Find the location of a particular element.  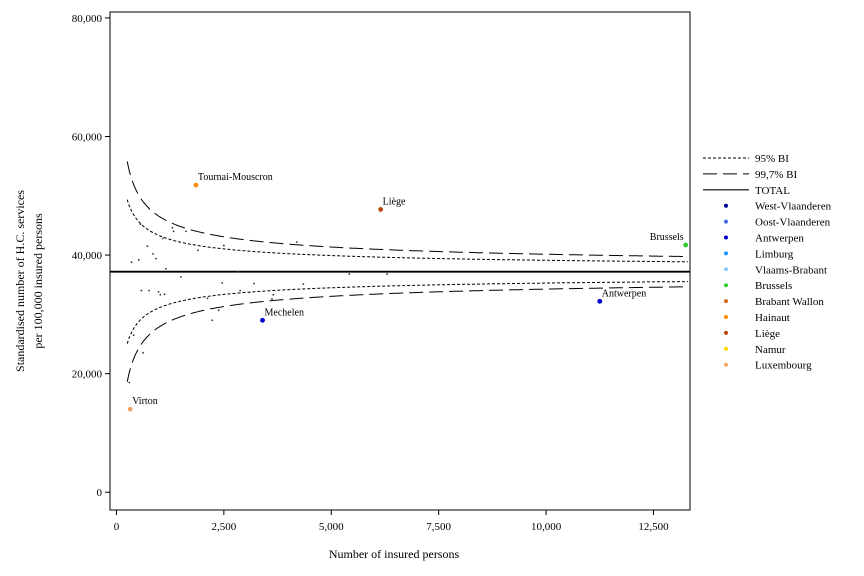

legend-label: 95% BI is located at coordinates (772, 159).